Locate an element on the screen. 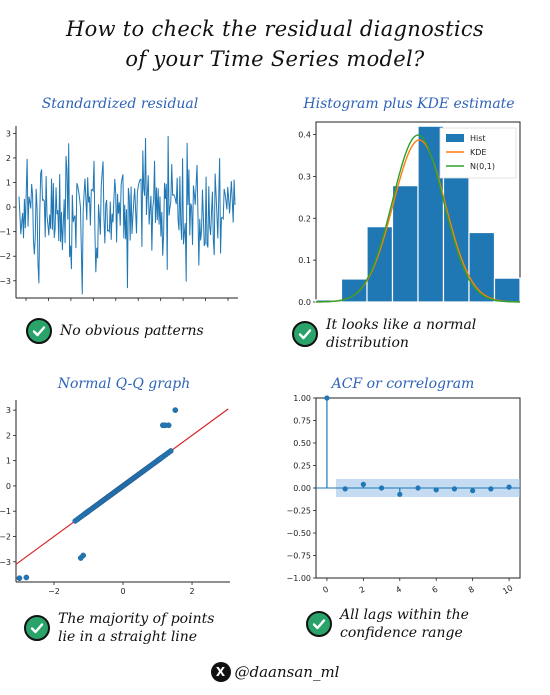 The width and height of the screenshot is (550, 695). acf-title: ACF or correlogram is located at coordinates (403, 384).